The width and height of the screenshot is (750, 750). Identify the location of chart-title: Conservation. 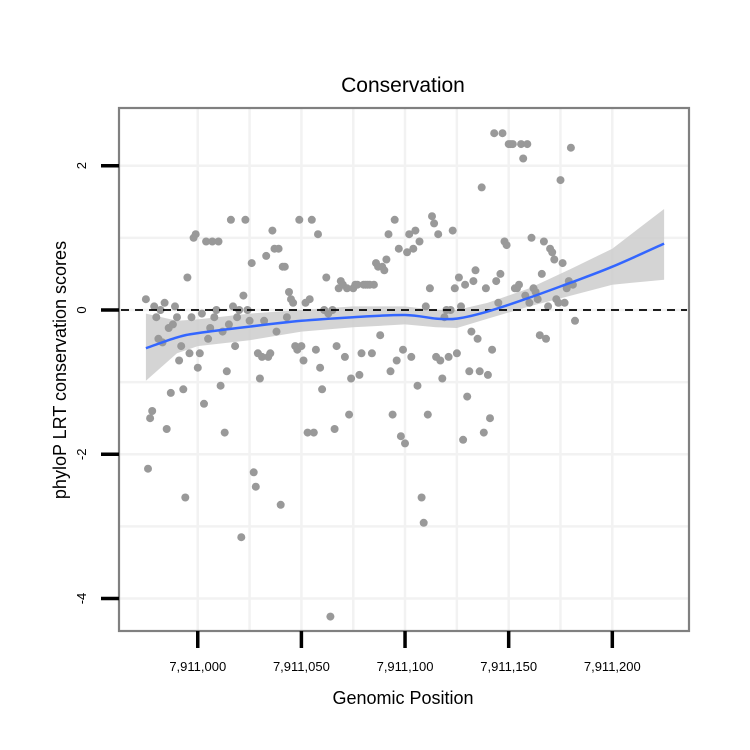
(403, 85).